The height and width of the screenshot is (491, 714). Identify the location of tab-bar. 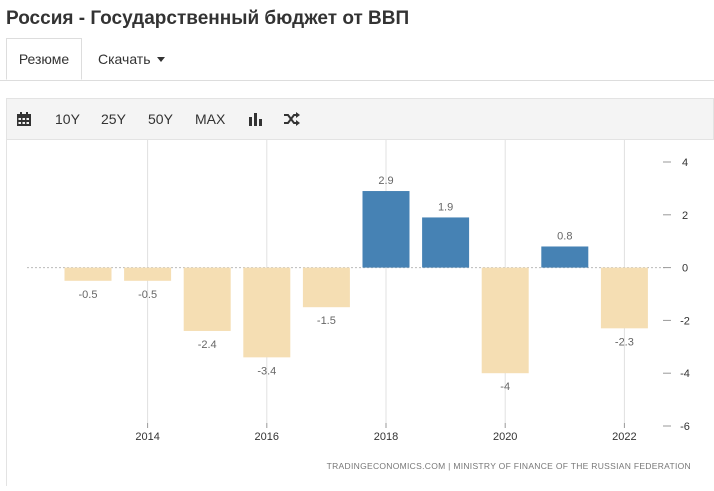
(357, 59).